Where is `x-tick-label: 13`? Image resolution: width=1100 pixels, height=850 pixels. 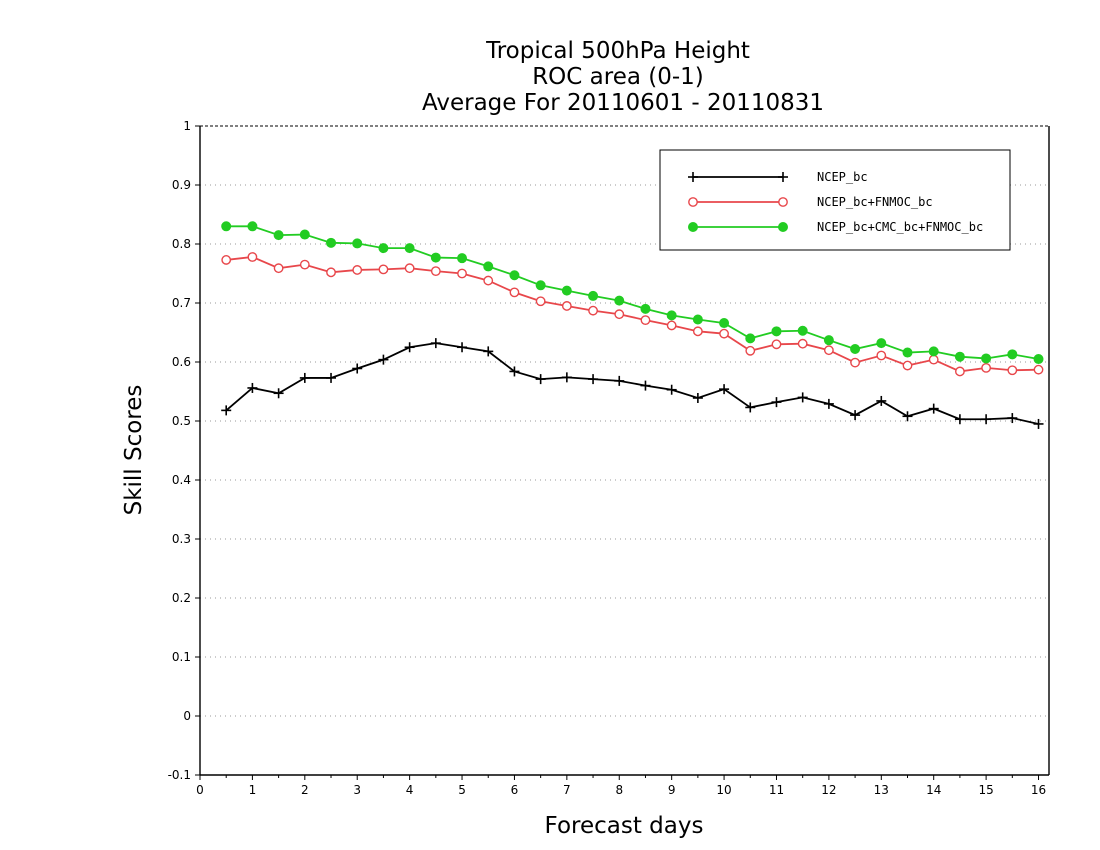 x-tick-label: 13 is located at coordinates (881, 790).